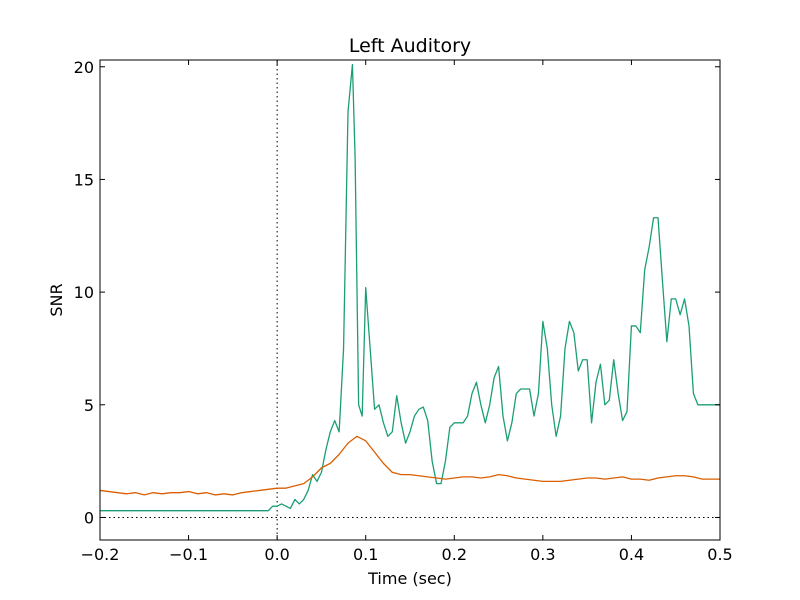 The width and height of the screenshot is (800, 600). What do you see at coordinates (84, 67) in the screenshot?
I see `y-tick-label: 20` at bounding box center [84, 67].